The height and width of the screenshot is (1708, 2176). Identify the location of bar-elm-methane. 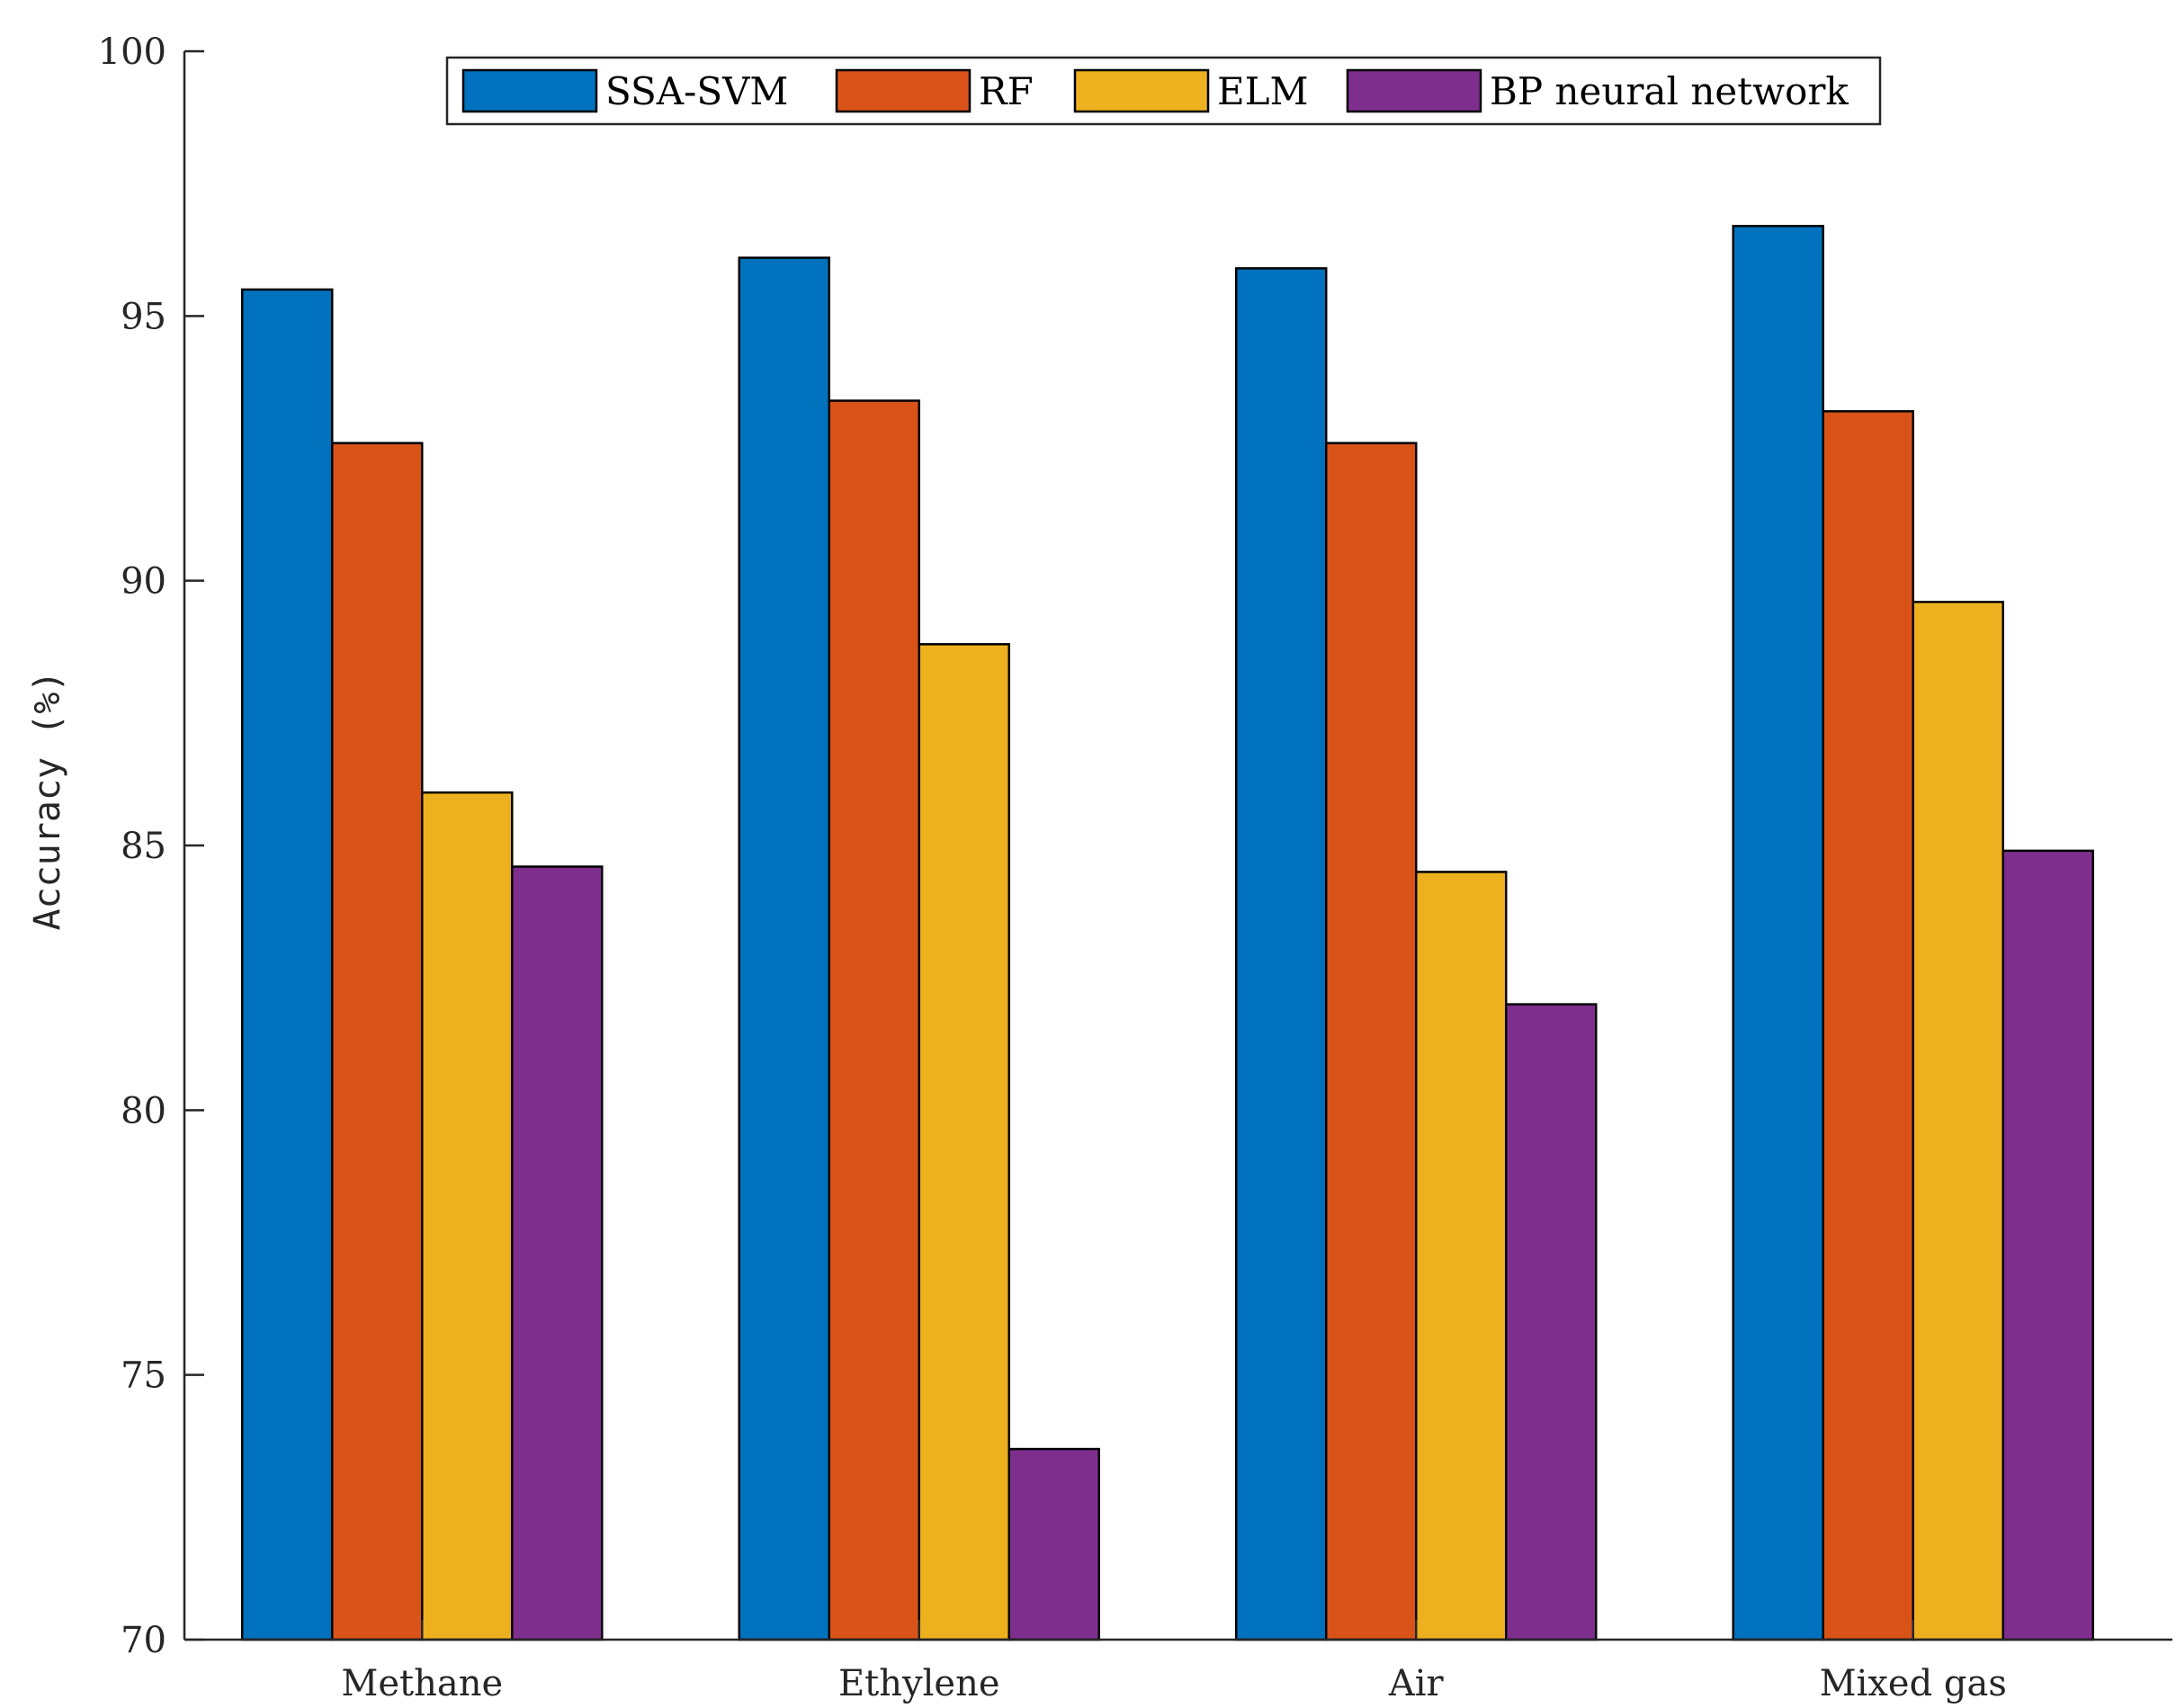
(467, 1216).